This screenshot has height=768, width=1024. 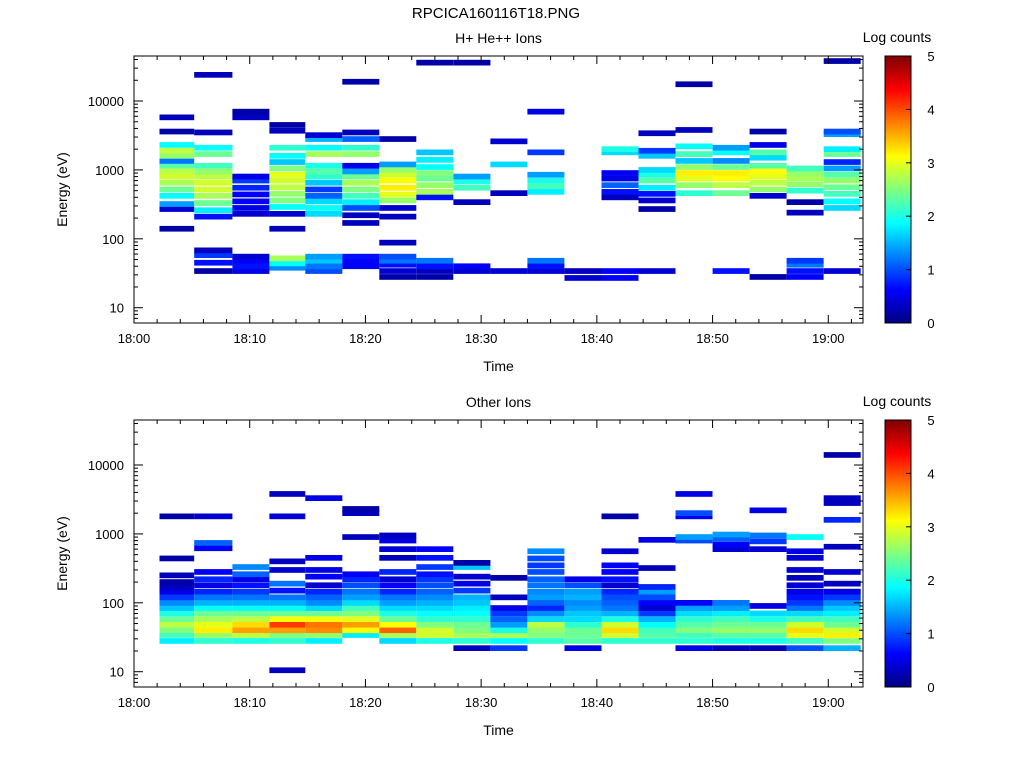 I want to click on x-tick-label: 18:30, so click(x=481, y=702).